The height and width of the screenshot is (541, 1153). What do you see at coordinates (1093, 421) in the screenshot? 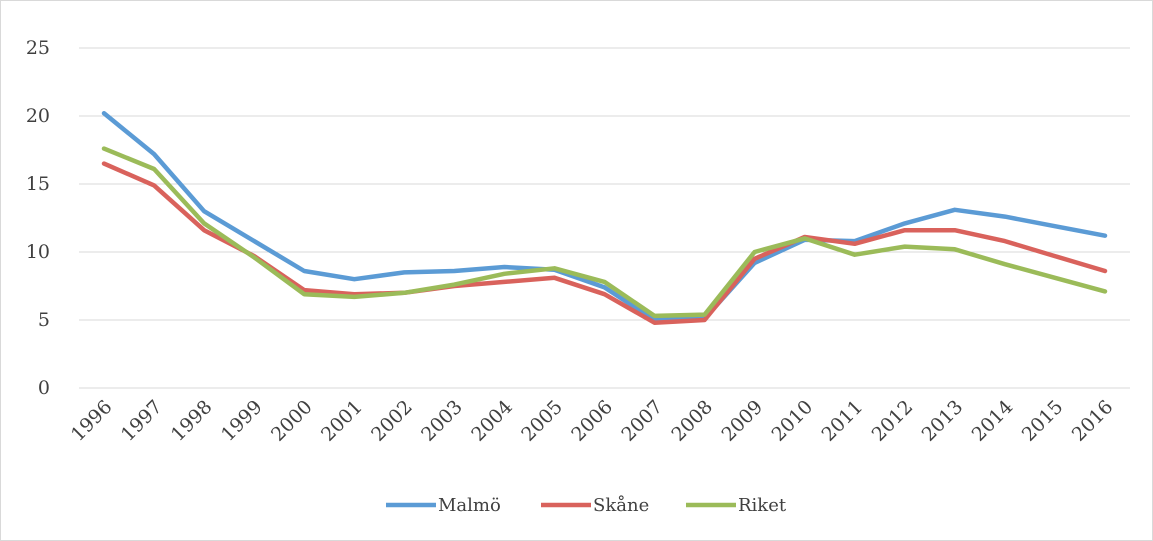
I see `x-tick-label: 2016` at bounding box center [1093, 421].